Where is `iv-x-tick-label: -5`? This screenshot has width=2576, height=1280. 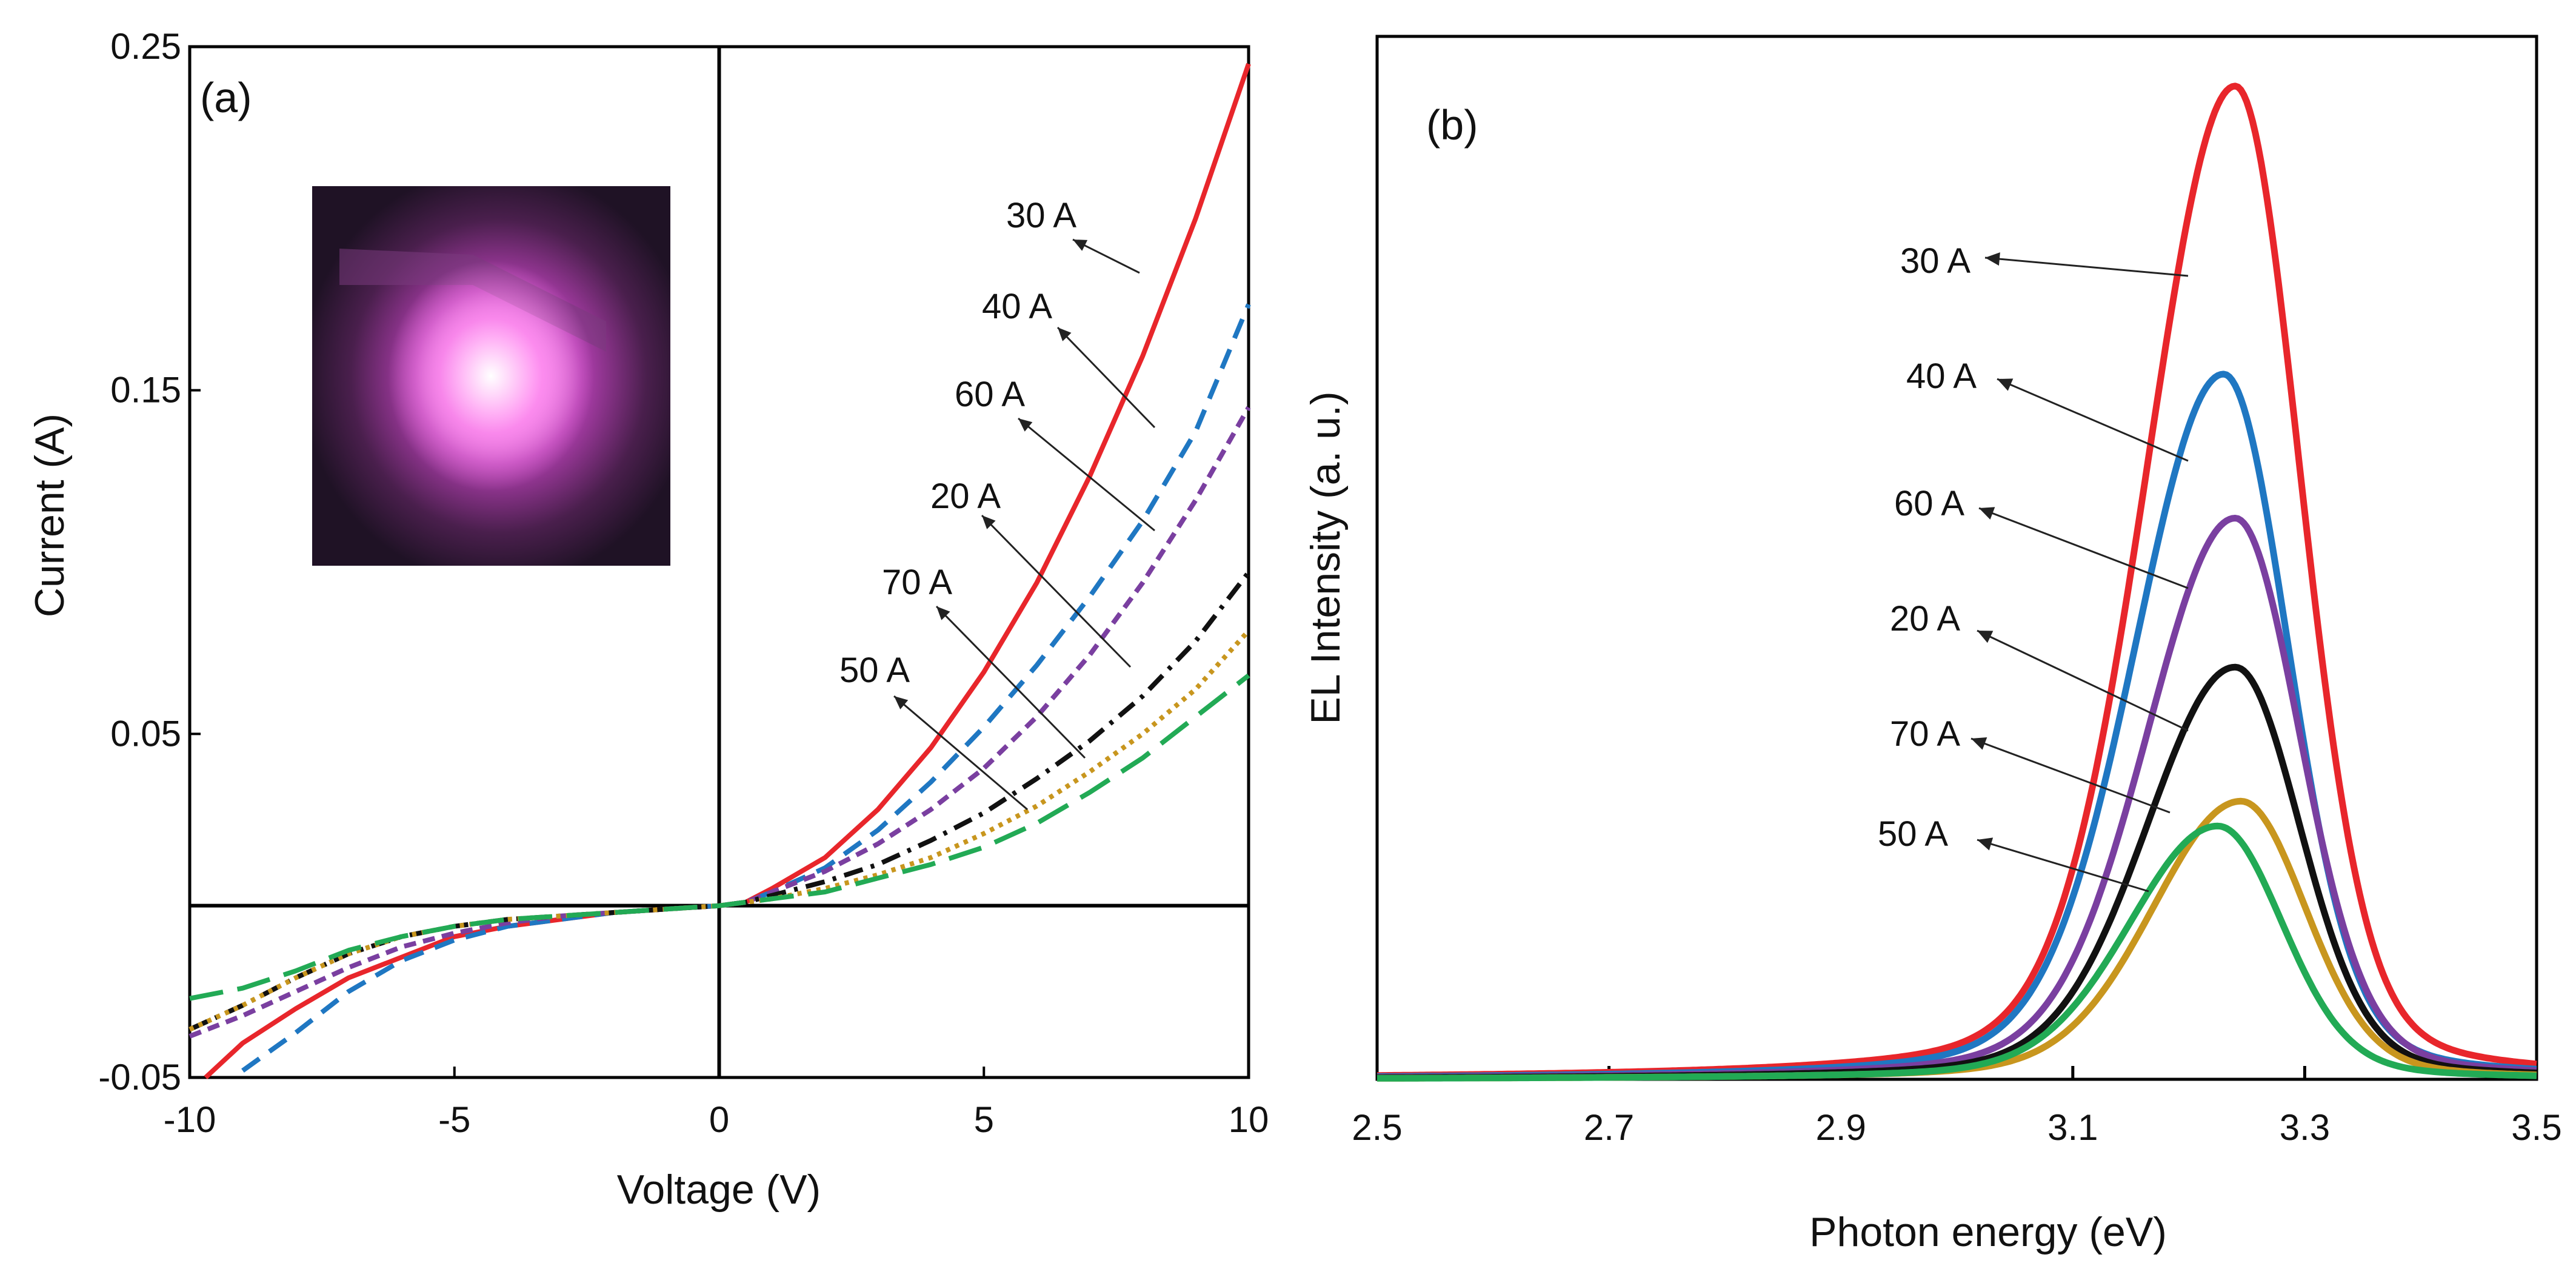 iv-x-tick-label: -5 is located at coordinates (454, 1119).